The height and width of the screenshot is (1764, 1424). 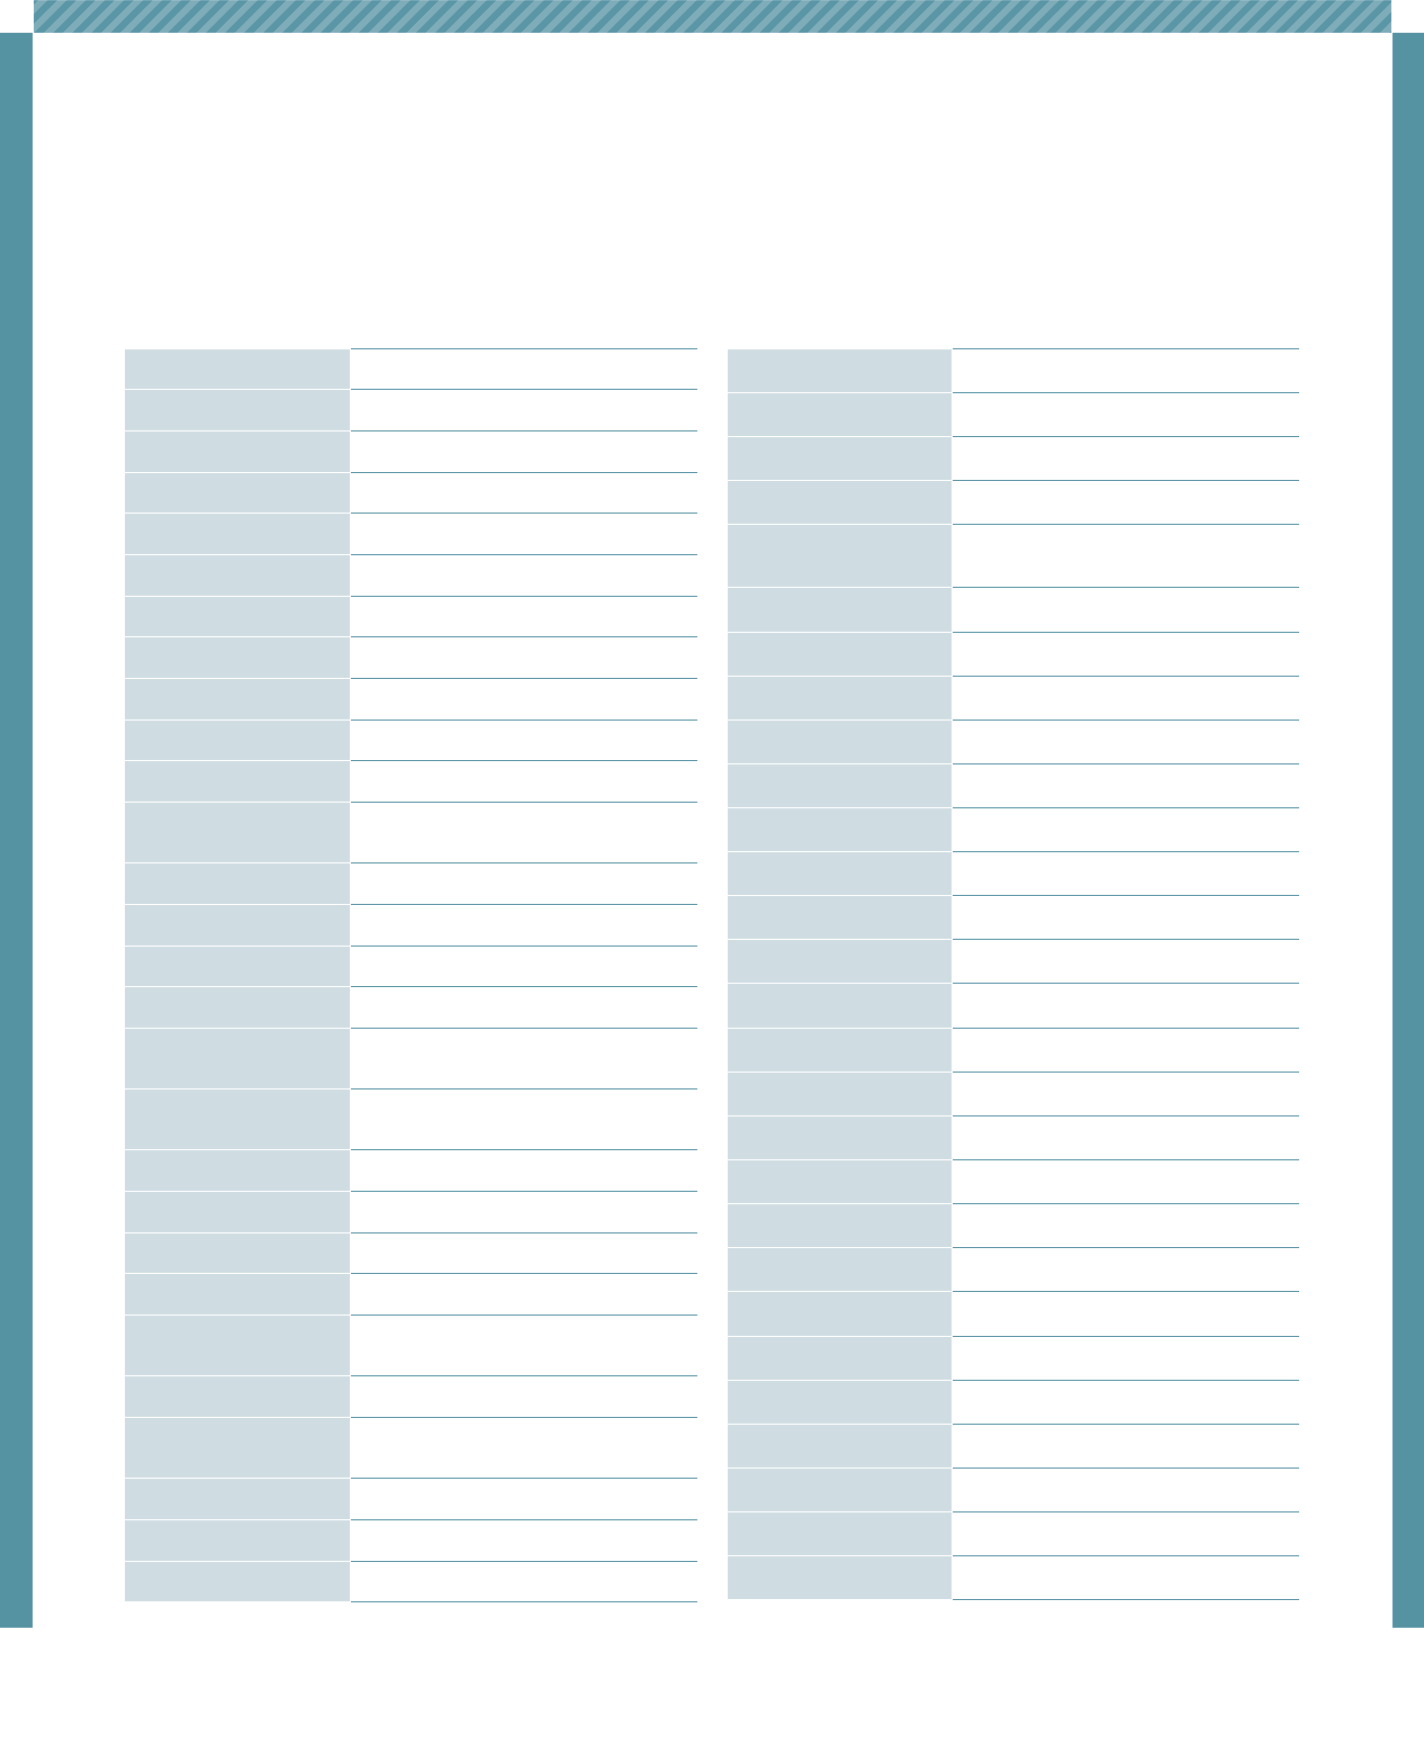 What do you see at coordinates (16, 830) in the screenshot?
I see `left-border` at bounding box center [16, 830].